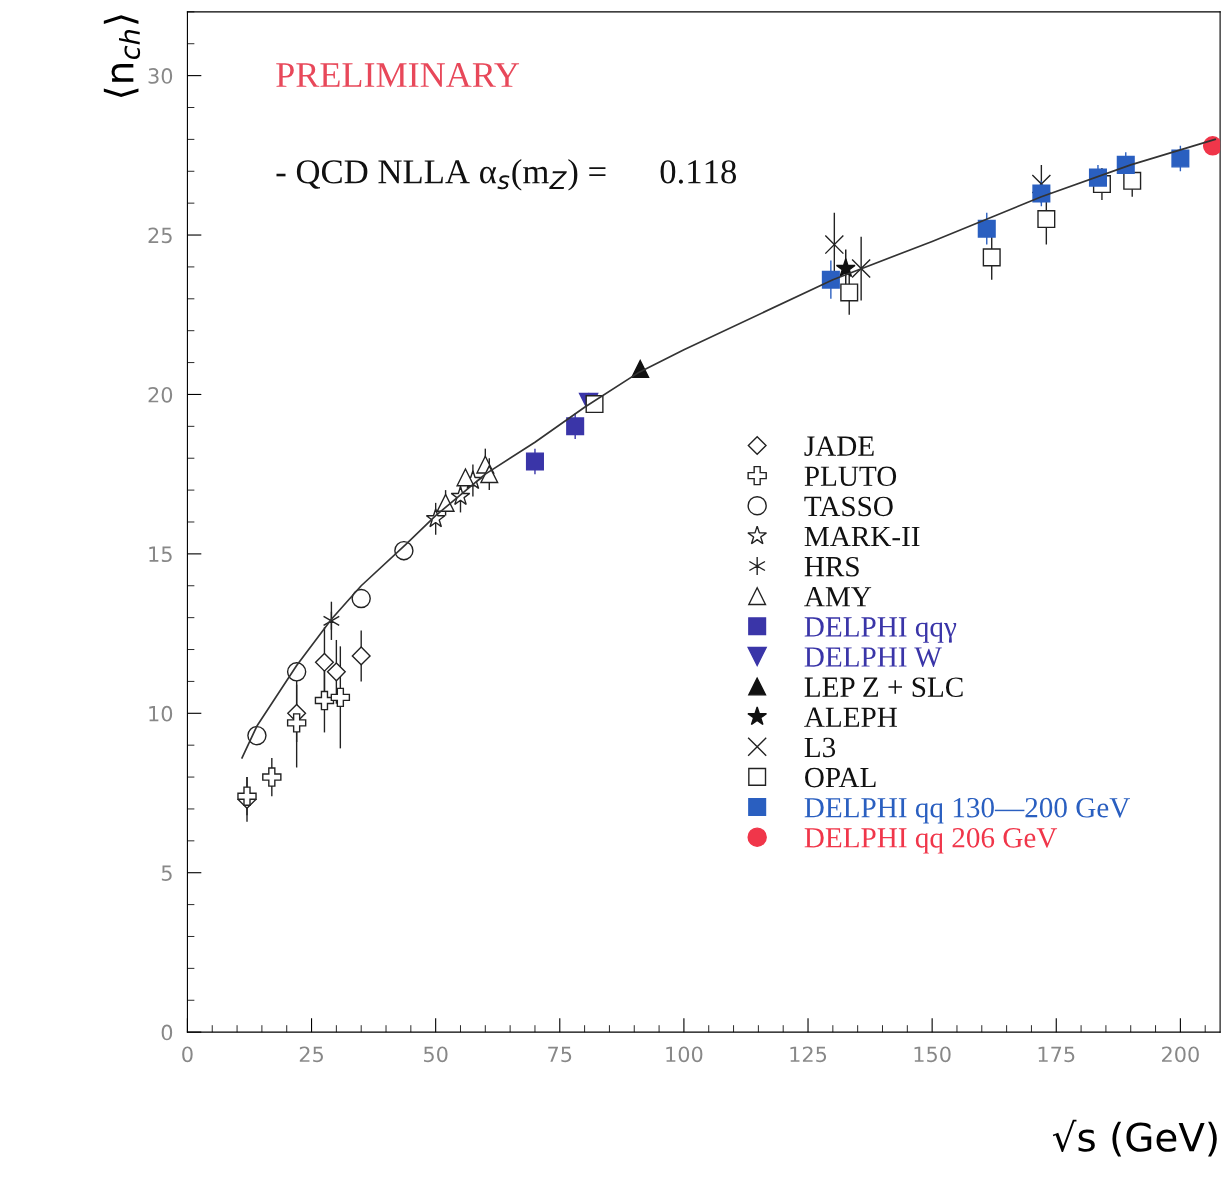  I want to click on x-axis-title: √s (GeV), so click(1134, 1138).